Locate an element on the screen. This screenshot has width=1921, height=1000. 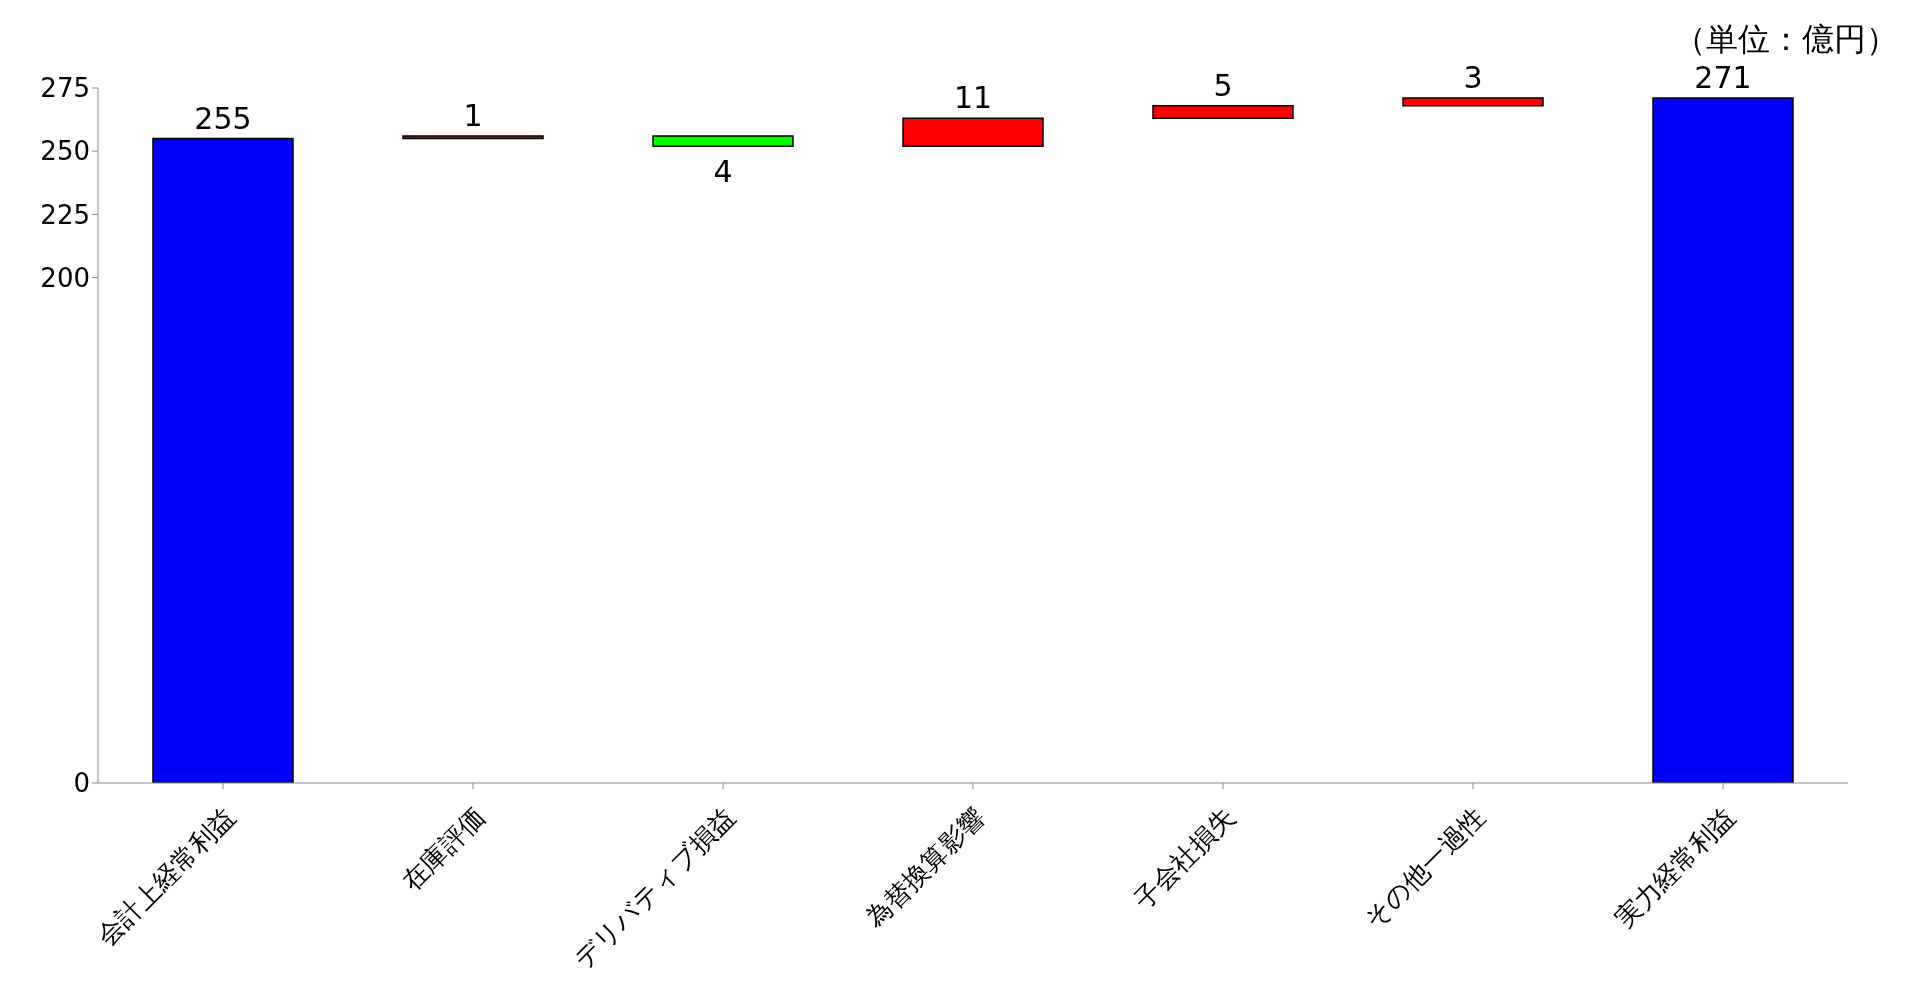
x-tick-label: 実力経常利益 is located at coordinates (1675, 867).